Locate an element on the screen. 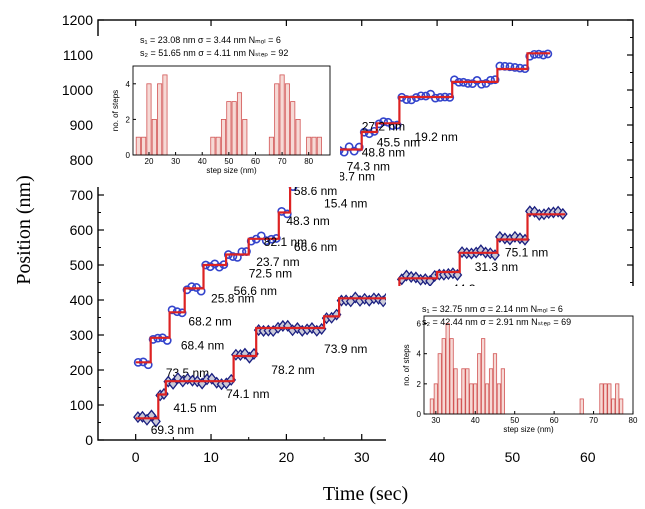  step-size-label: 45.5 nm is located at coordinates (398, 143).